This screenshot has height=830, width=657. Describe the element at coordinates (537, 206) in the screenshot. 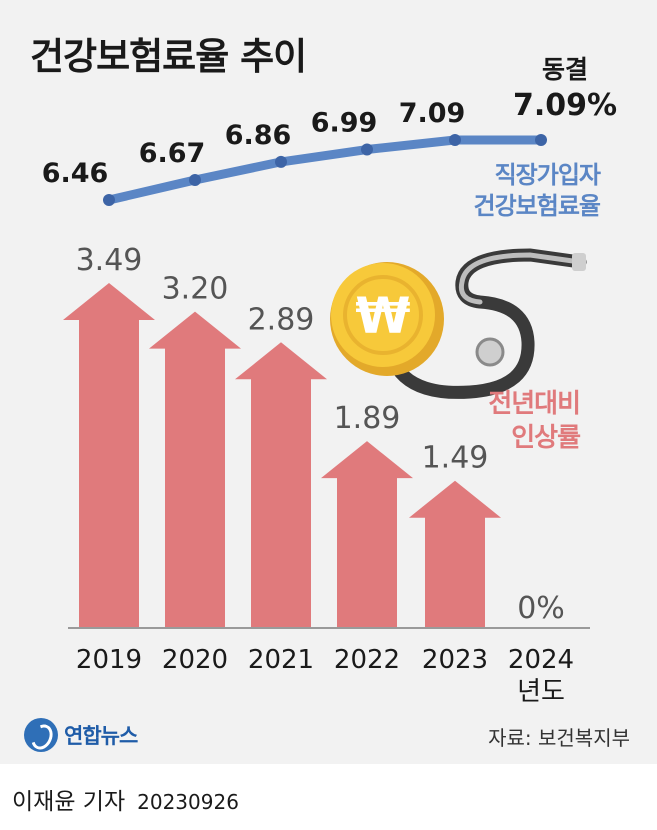

I see `legend-rate-line-2: 건강보험료율` at that location.